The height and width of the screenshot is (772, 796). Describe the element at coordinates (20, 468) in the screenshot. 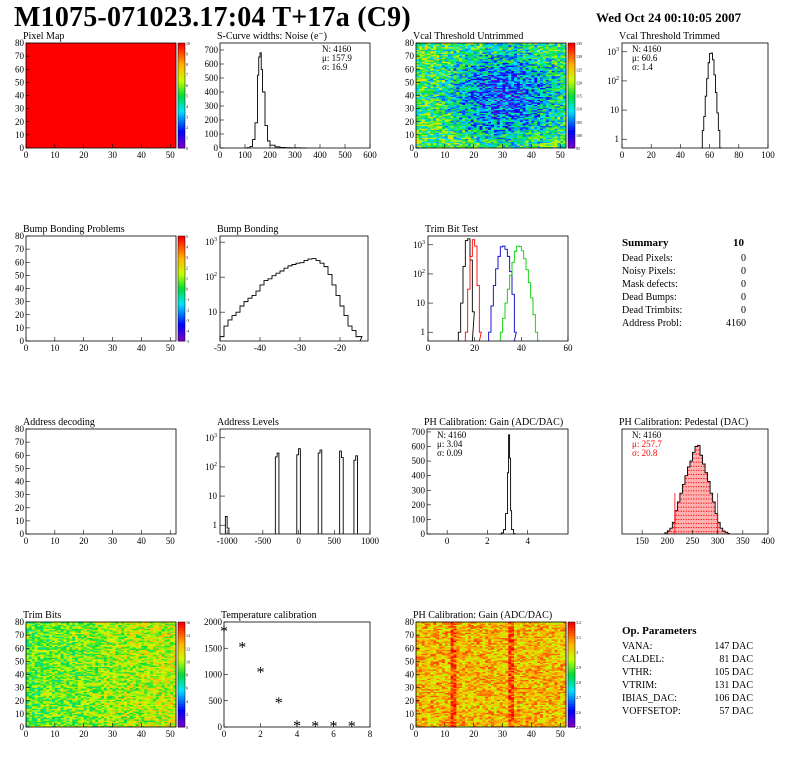

I see `y-tick-label: 50` at that location.